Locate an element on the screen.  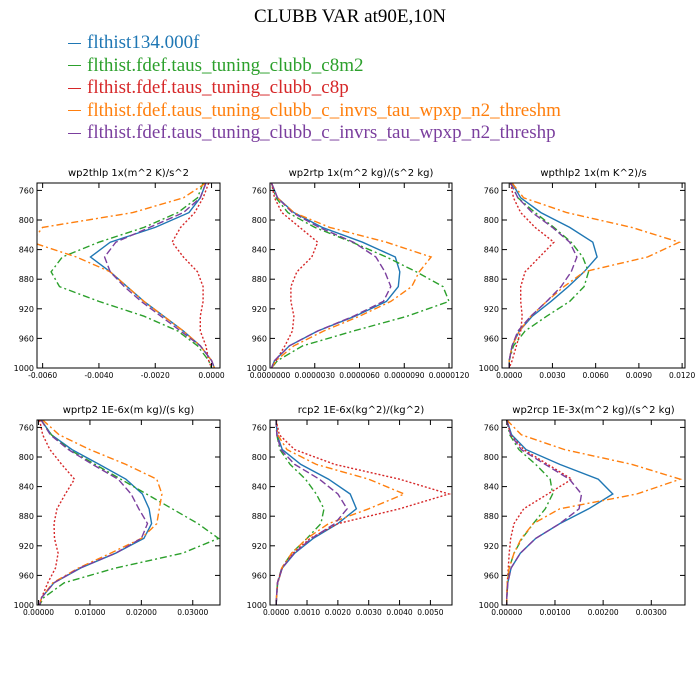
legend-entry: flthist.fdef.taus_tuning_clubb_c8p is located at coordinates (314, 88).